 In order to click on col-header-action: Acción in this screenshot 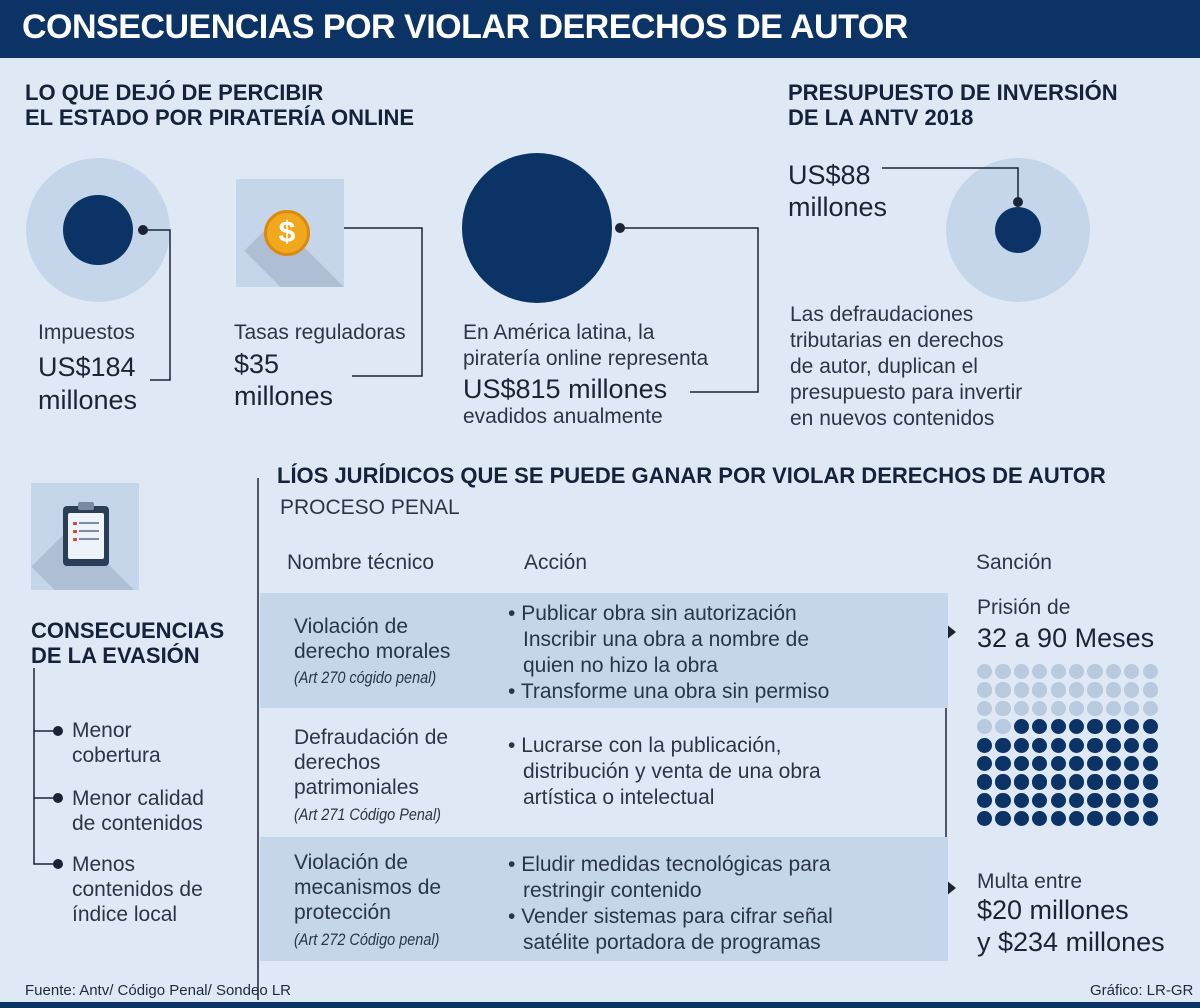, I will do `click(556, 562)`.